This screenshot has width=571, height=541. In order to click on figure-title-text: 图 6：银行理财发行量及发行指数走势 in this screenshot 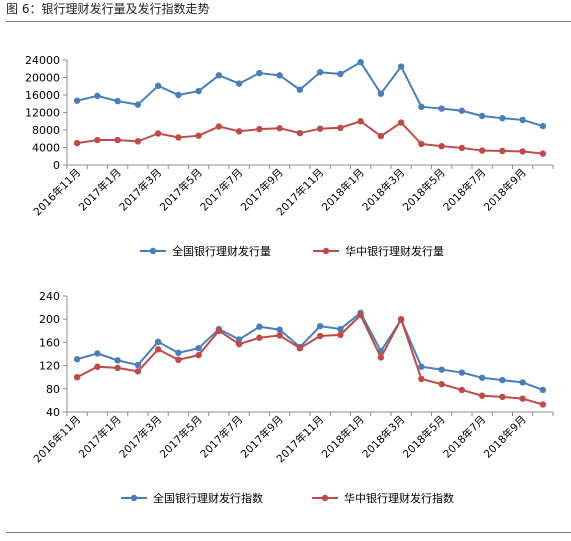, I will do `click(108, 9)`.